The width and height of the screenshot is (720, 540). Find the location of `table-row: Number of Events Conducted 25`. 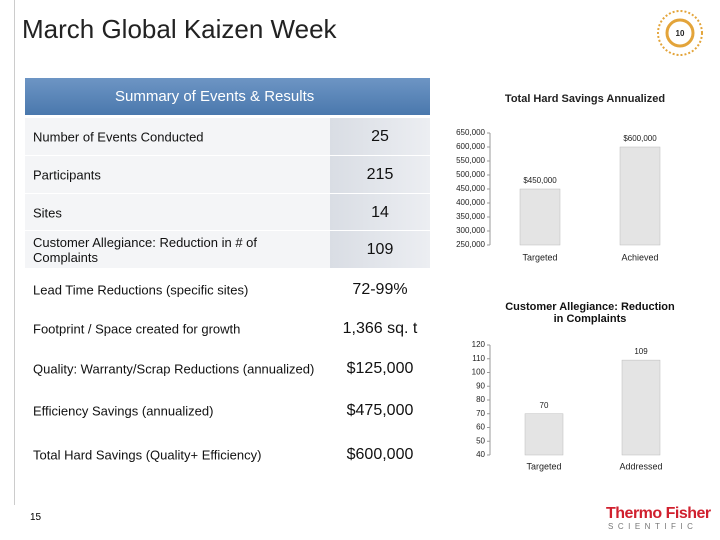

table-row: Number of Events Conducted 25 is located at coordinates (227, 136).